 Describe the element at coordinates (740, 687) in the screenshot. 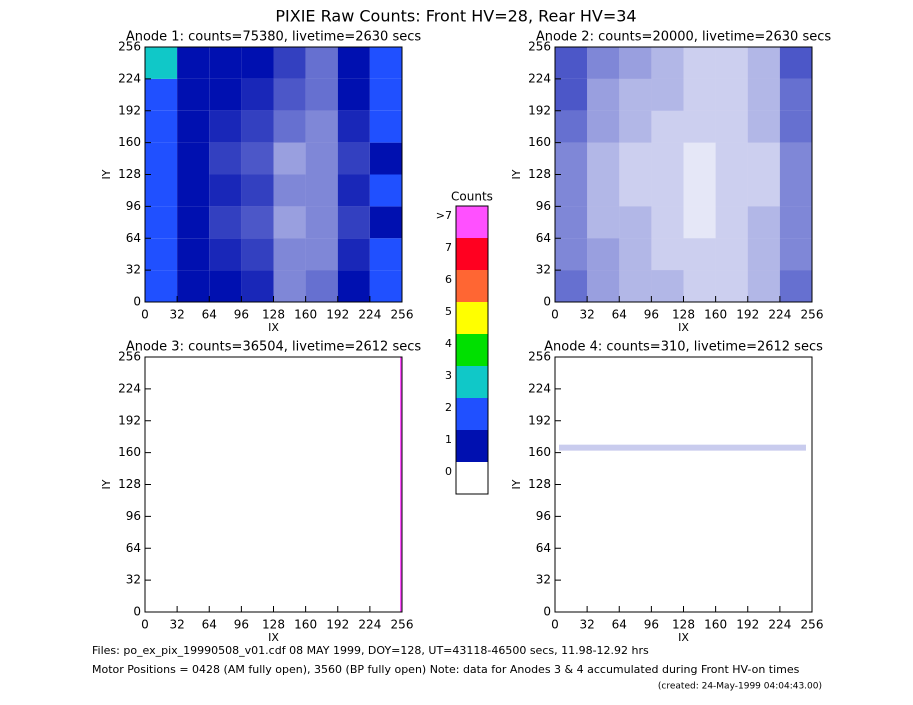

I see `footer-created: (created: 24-May-1999 04:04:43.00)` at that location.